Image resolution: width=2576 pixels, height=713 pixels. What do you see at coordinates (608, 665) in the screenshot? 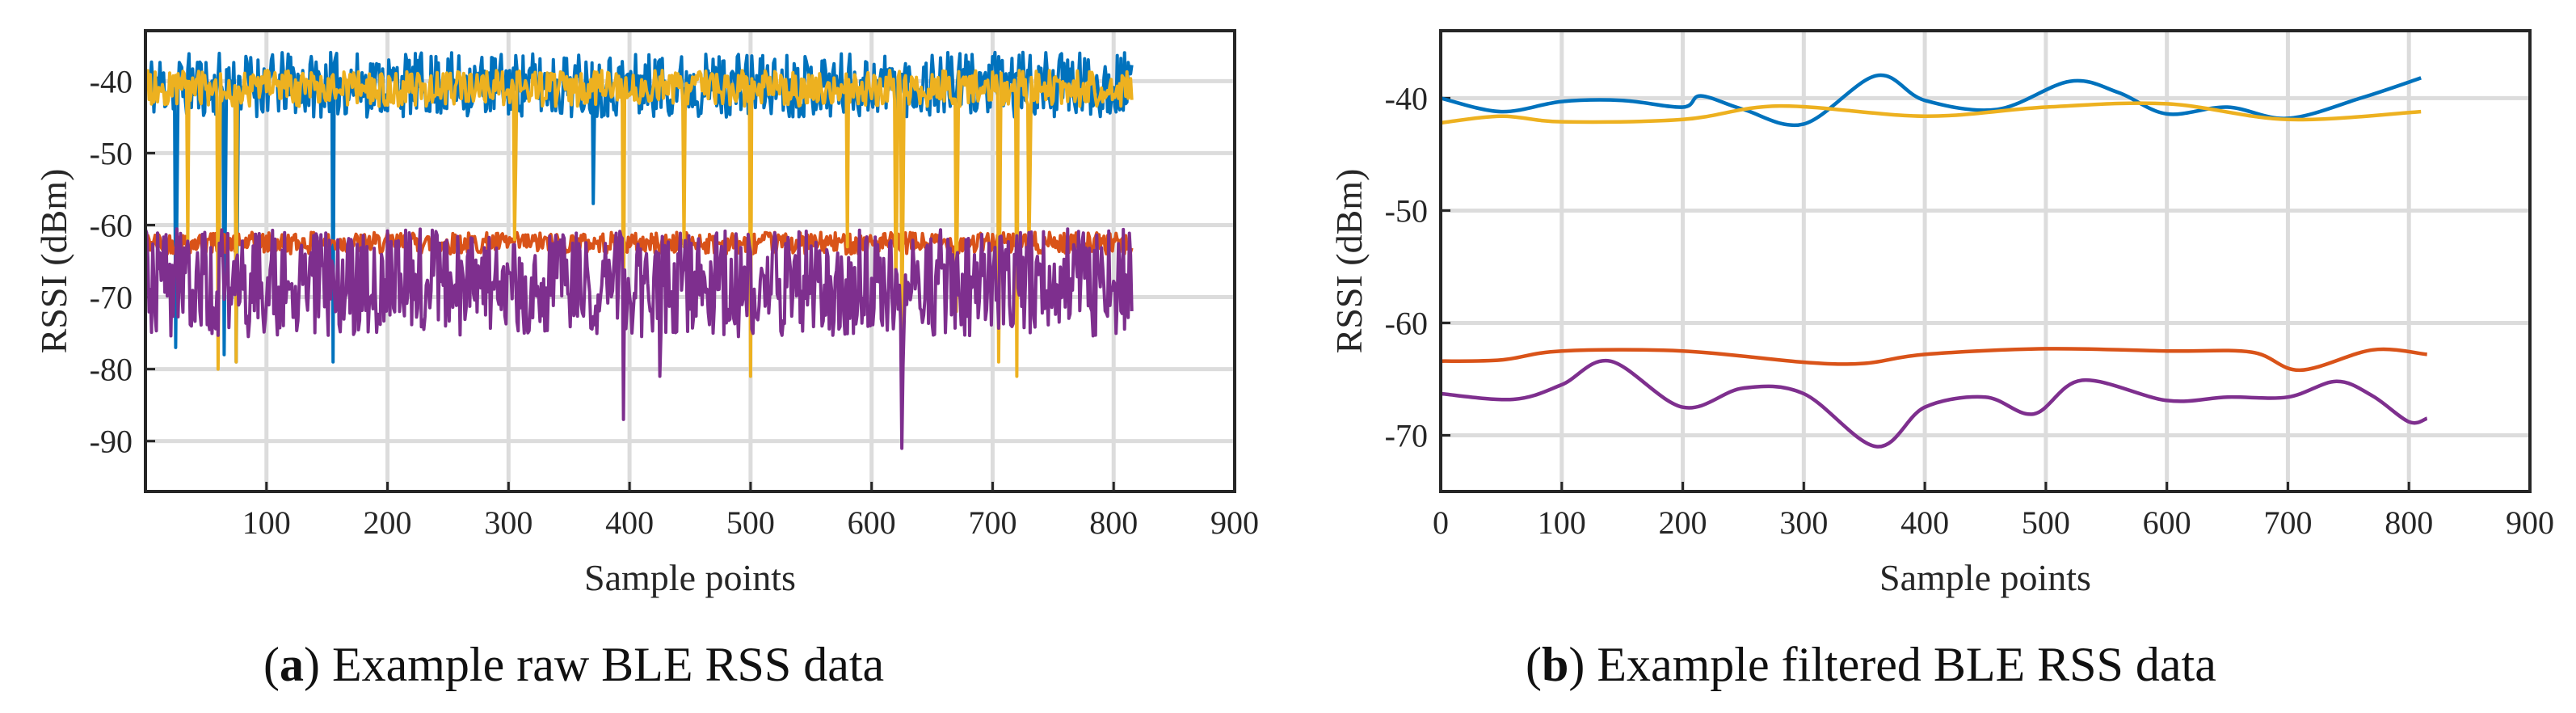
I see `caption-a-text: Example raw BLE RSS data` at bounding box center [608, 665].